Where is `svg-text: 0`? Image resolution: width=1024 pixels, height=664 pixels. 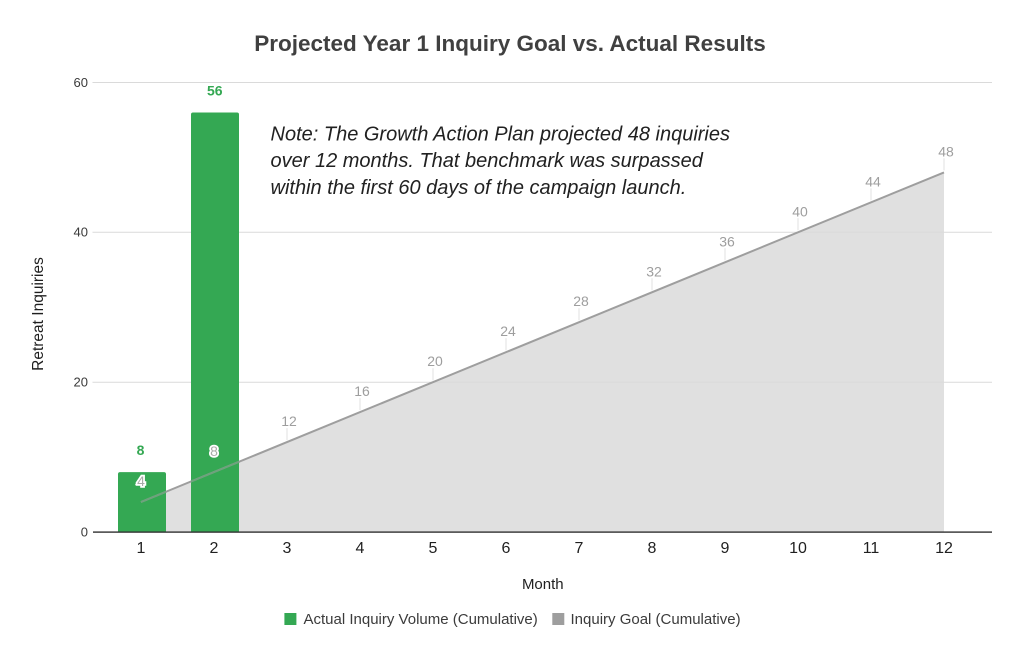
svg-text: 0 is located at coordinates (84, 531).